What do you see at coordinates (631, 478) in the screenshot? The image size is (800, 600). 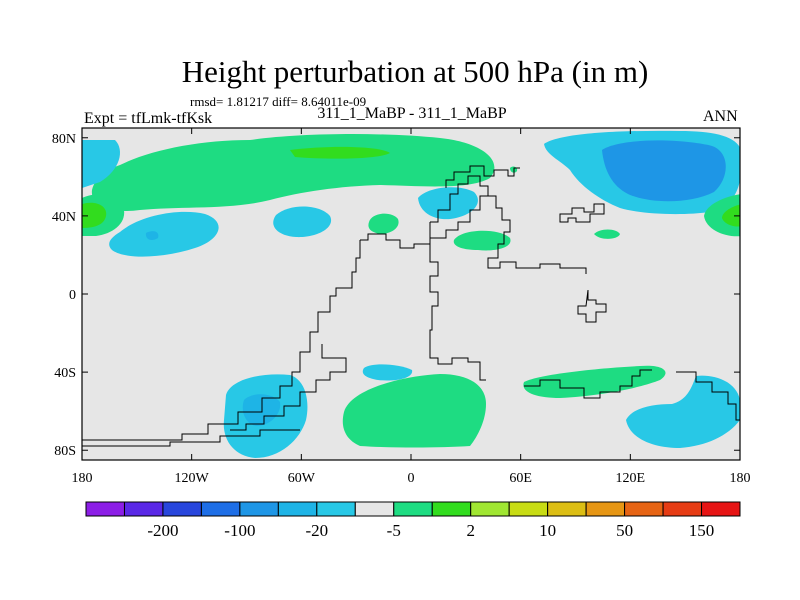 I see `x-tick-label: 120E` at bounding box center [631, 478].